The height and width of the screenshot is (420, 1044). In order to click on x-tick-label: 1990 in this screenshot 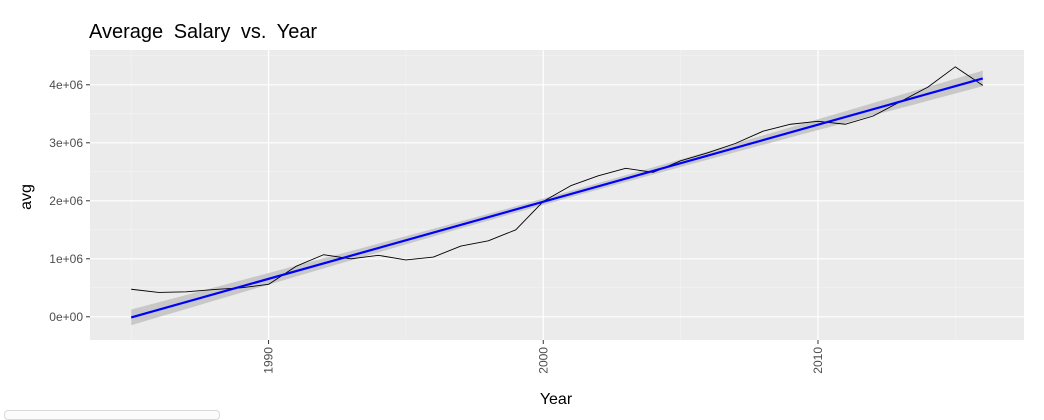, I will do `click(269, 360)`.